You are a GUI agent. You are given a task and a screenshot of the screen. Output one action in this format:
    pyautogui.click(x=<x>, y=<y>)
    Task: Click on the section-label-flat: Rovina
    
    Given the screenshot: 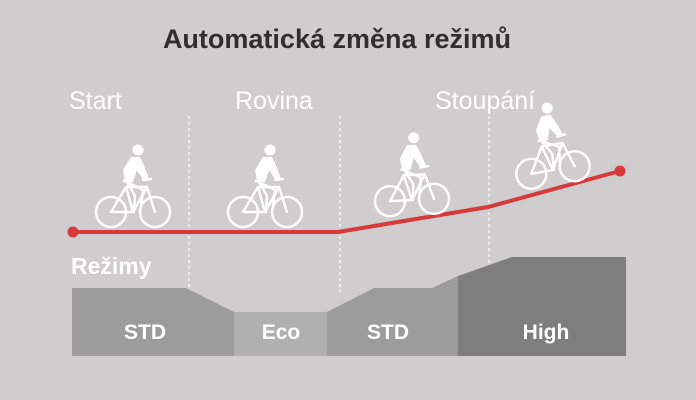 What is the action you would take?
    pyautogui.click(x=274, y=101)
    